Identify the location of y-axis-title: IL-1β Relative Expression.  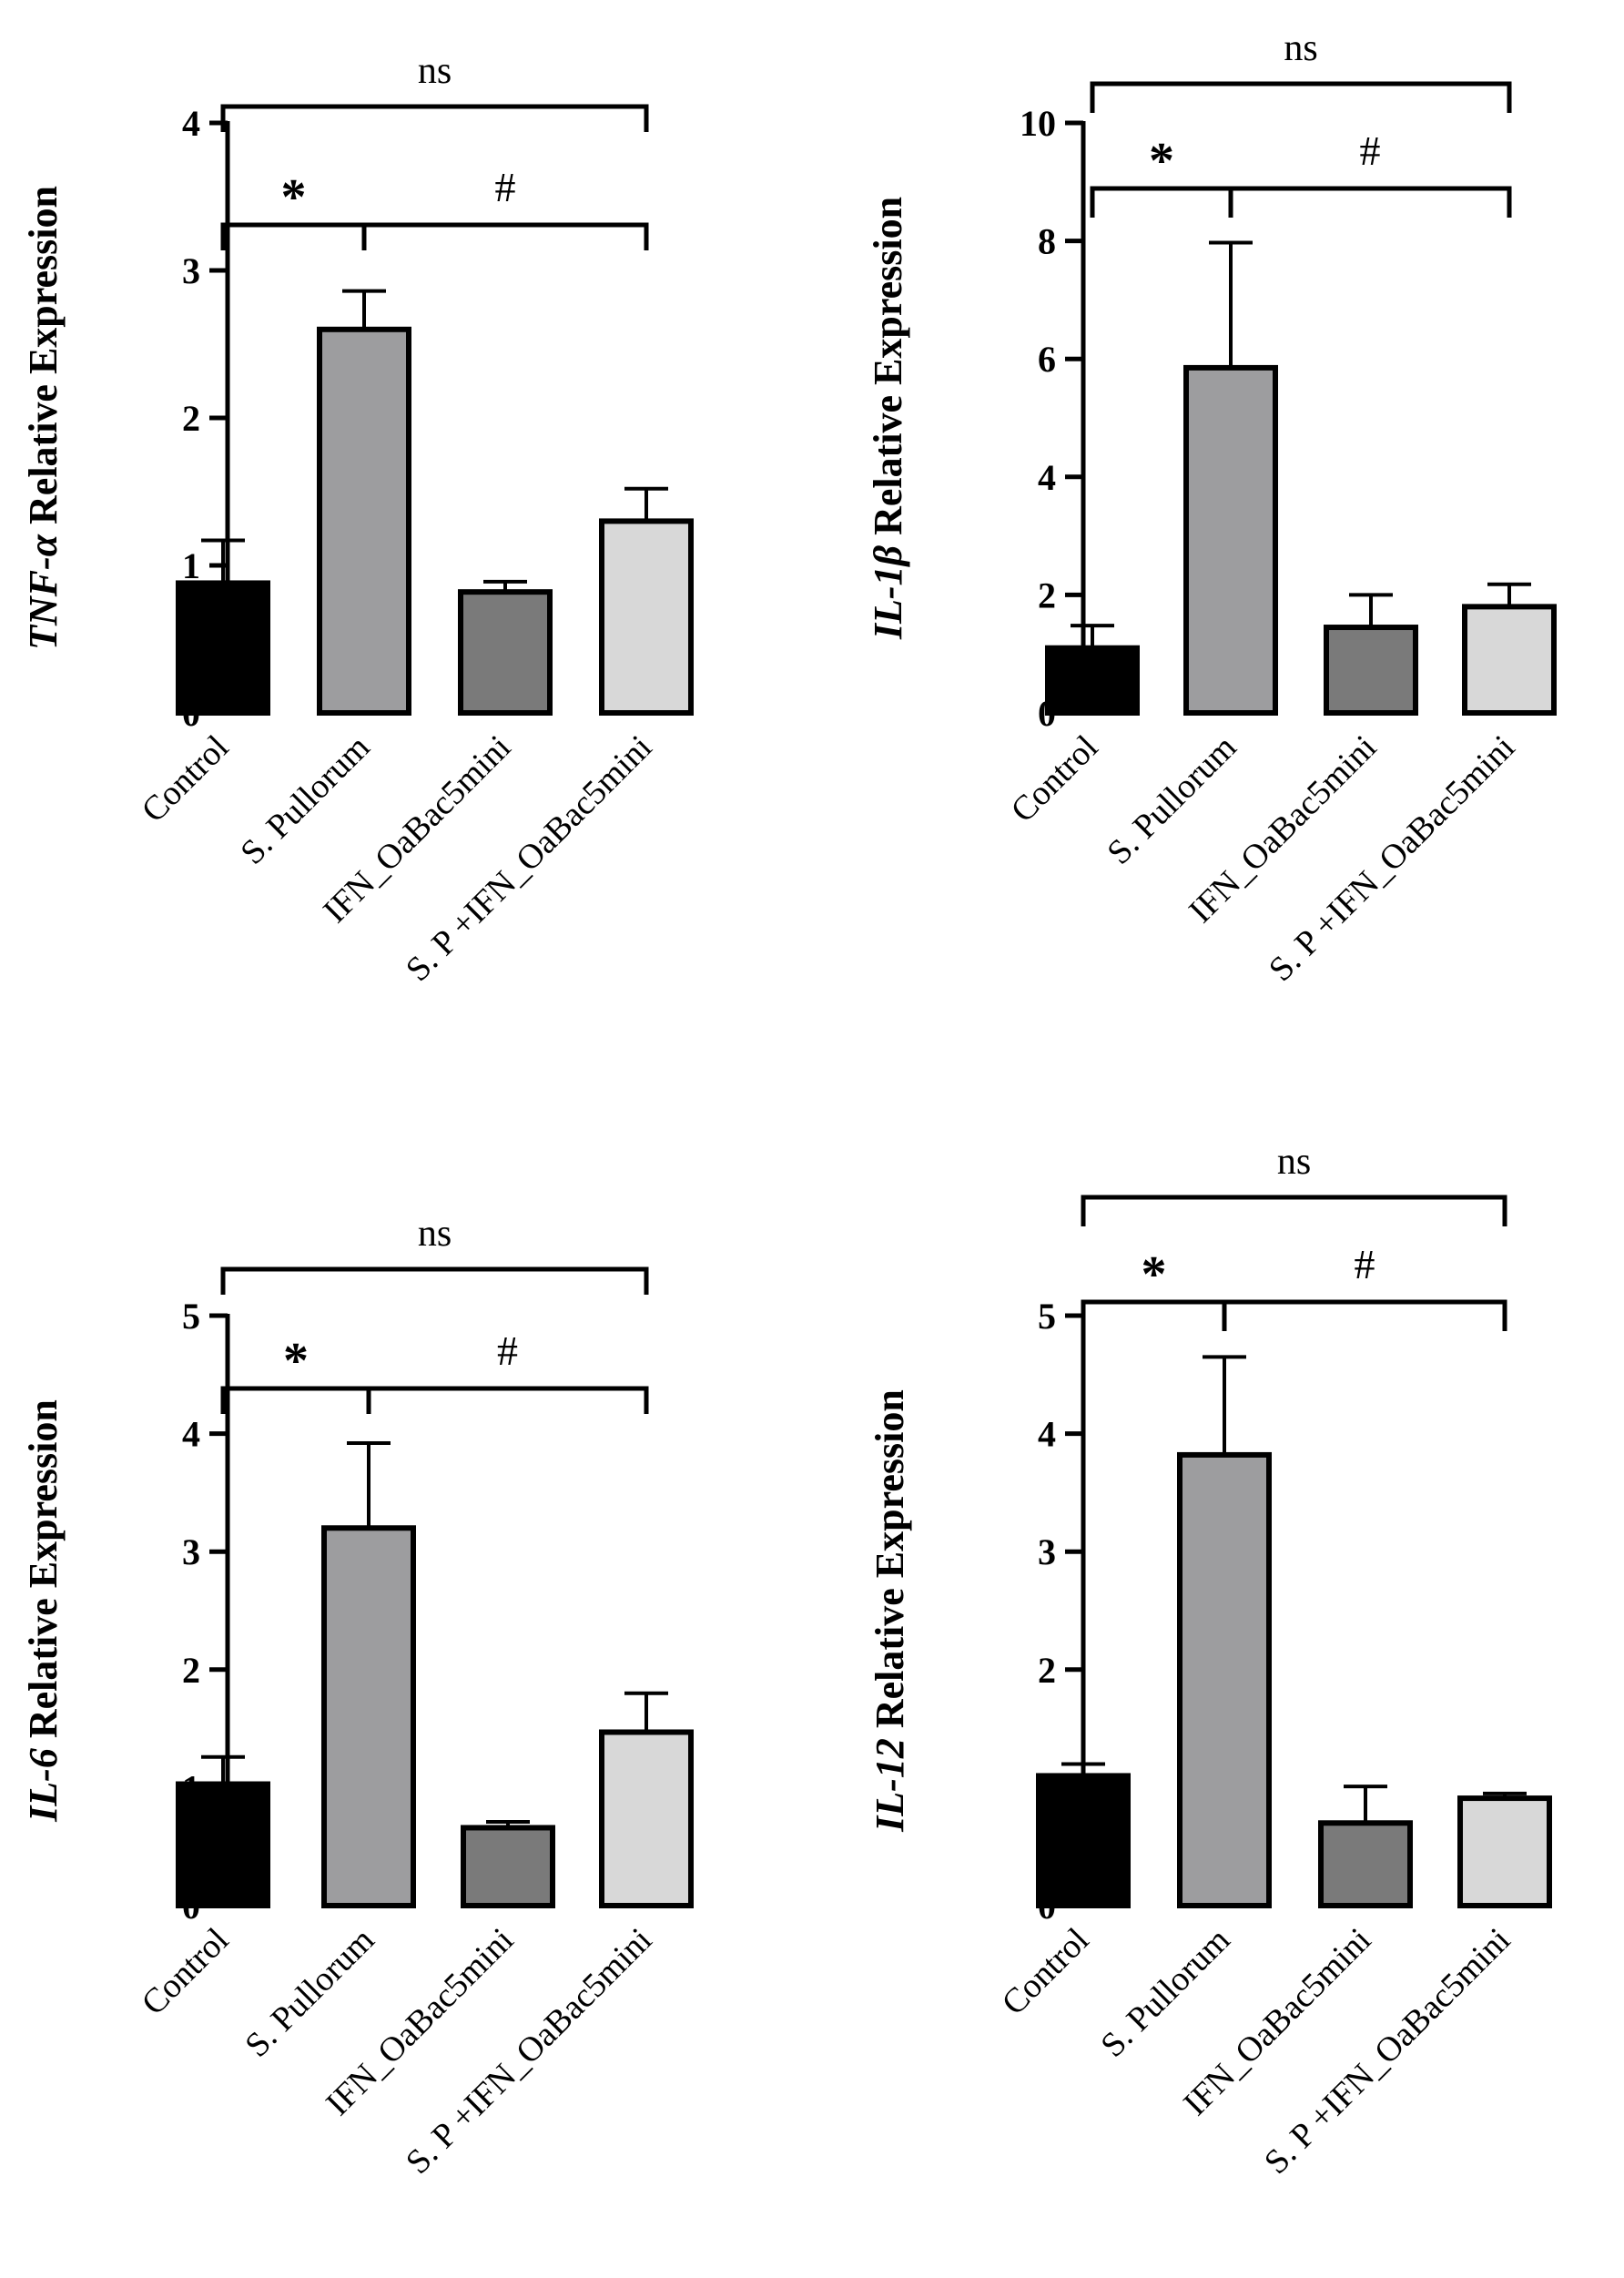
(888, 419).